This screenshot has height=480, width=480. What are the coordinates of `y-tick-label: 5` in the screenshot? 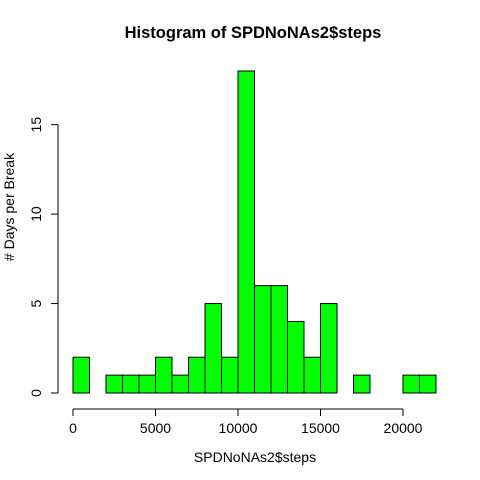 It's located at (36, 303).